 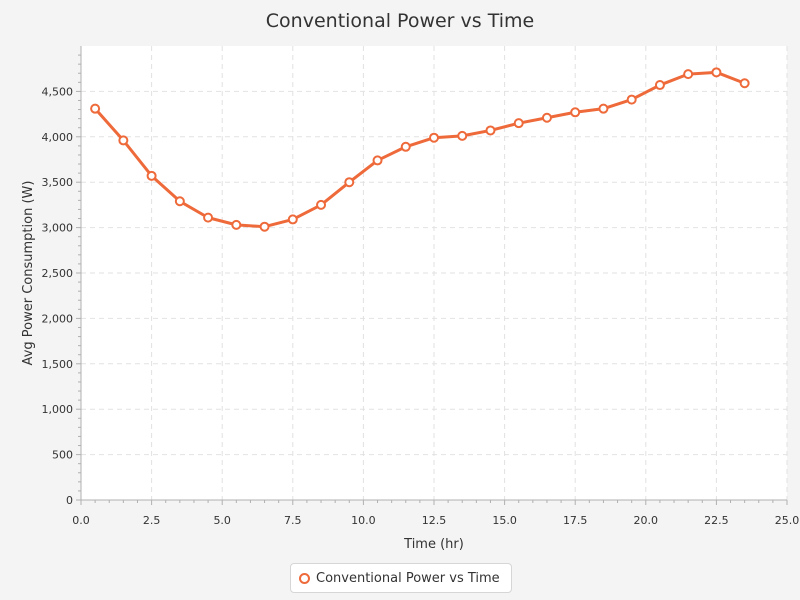 I want to click on y-tick-label: 500, so click(x=62, y=455).